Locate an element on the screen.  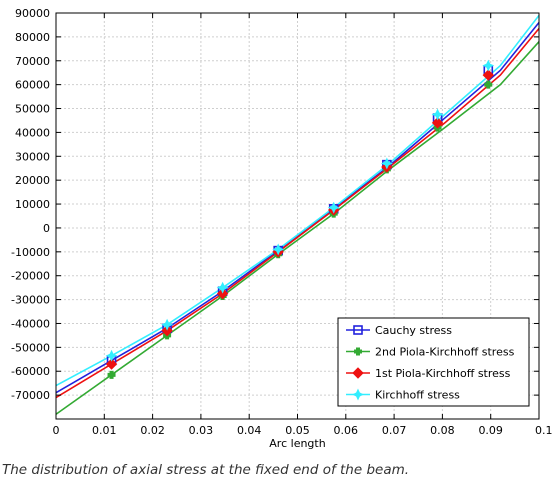
y-tick-label: 10000 is located at coordinates (32, 204).